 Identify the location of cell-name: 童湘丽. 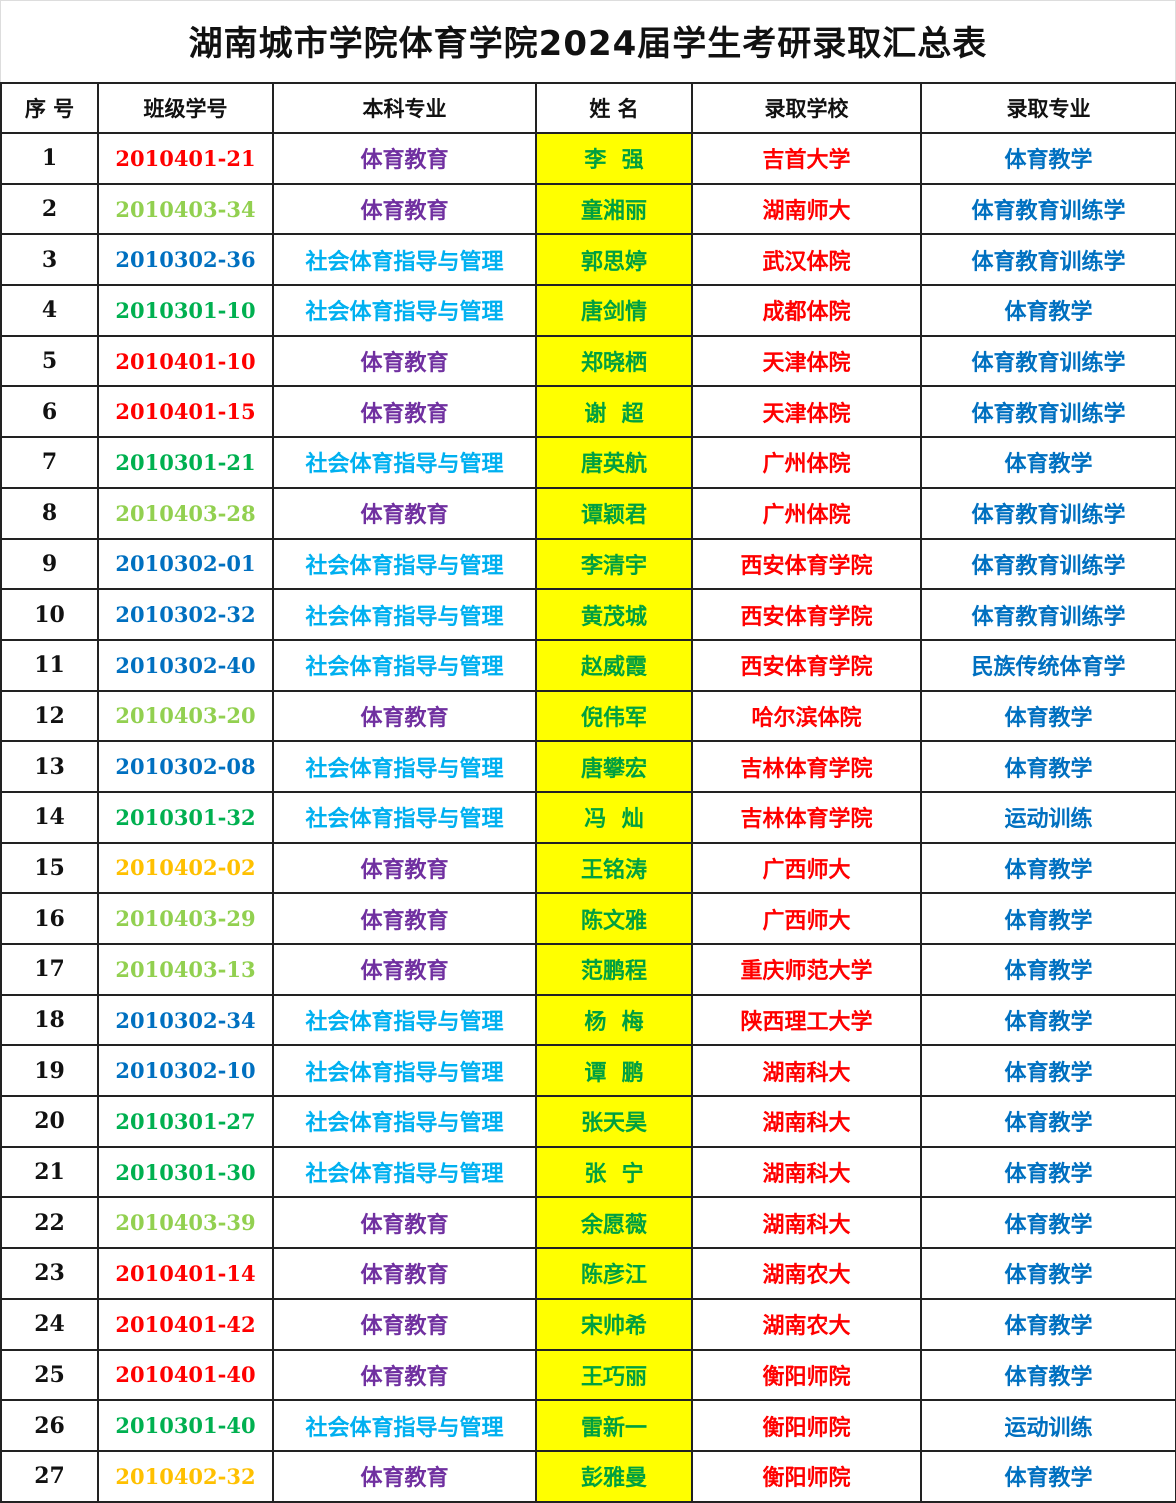
(614, 209).